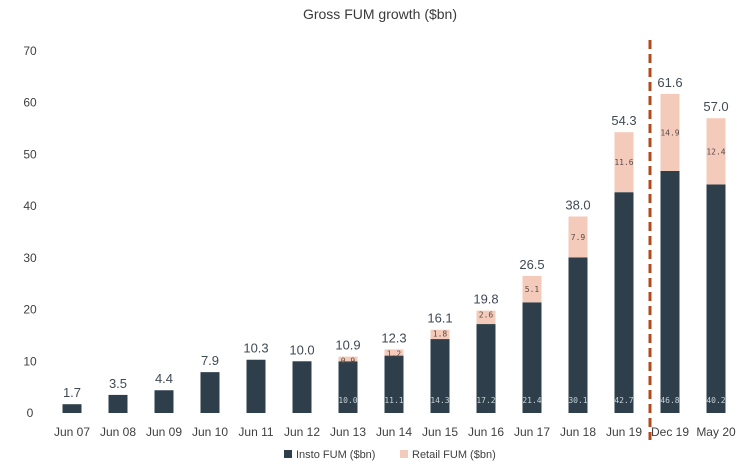 The width and height of the screenshot is (754, 466). What do you see at coordinates (30, 361) in the screenshot?
I see `y-tick-label: 10` at bounding box center [30, 361].